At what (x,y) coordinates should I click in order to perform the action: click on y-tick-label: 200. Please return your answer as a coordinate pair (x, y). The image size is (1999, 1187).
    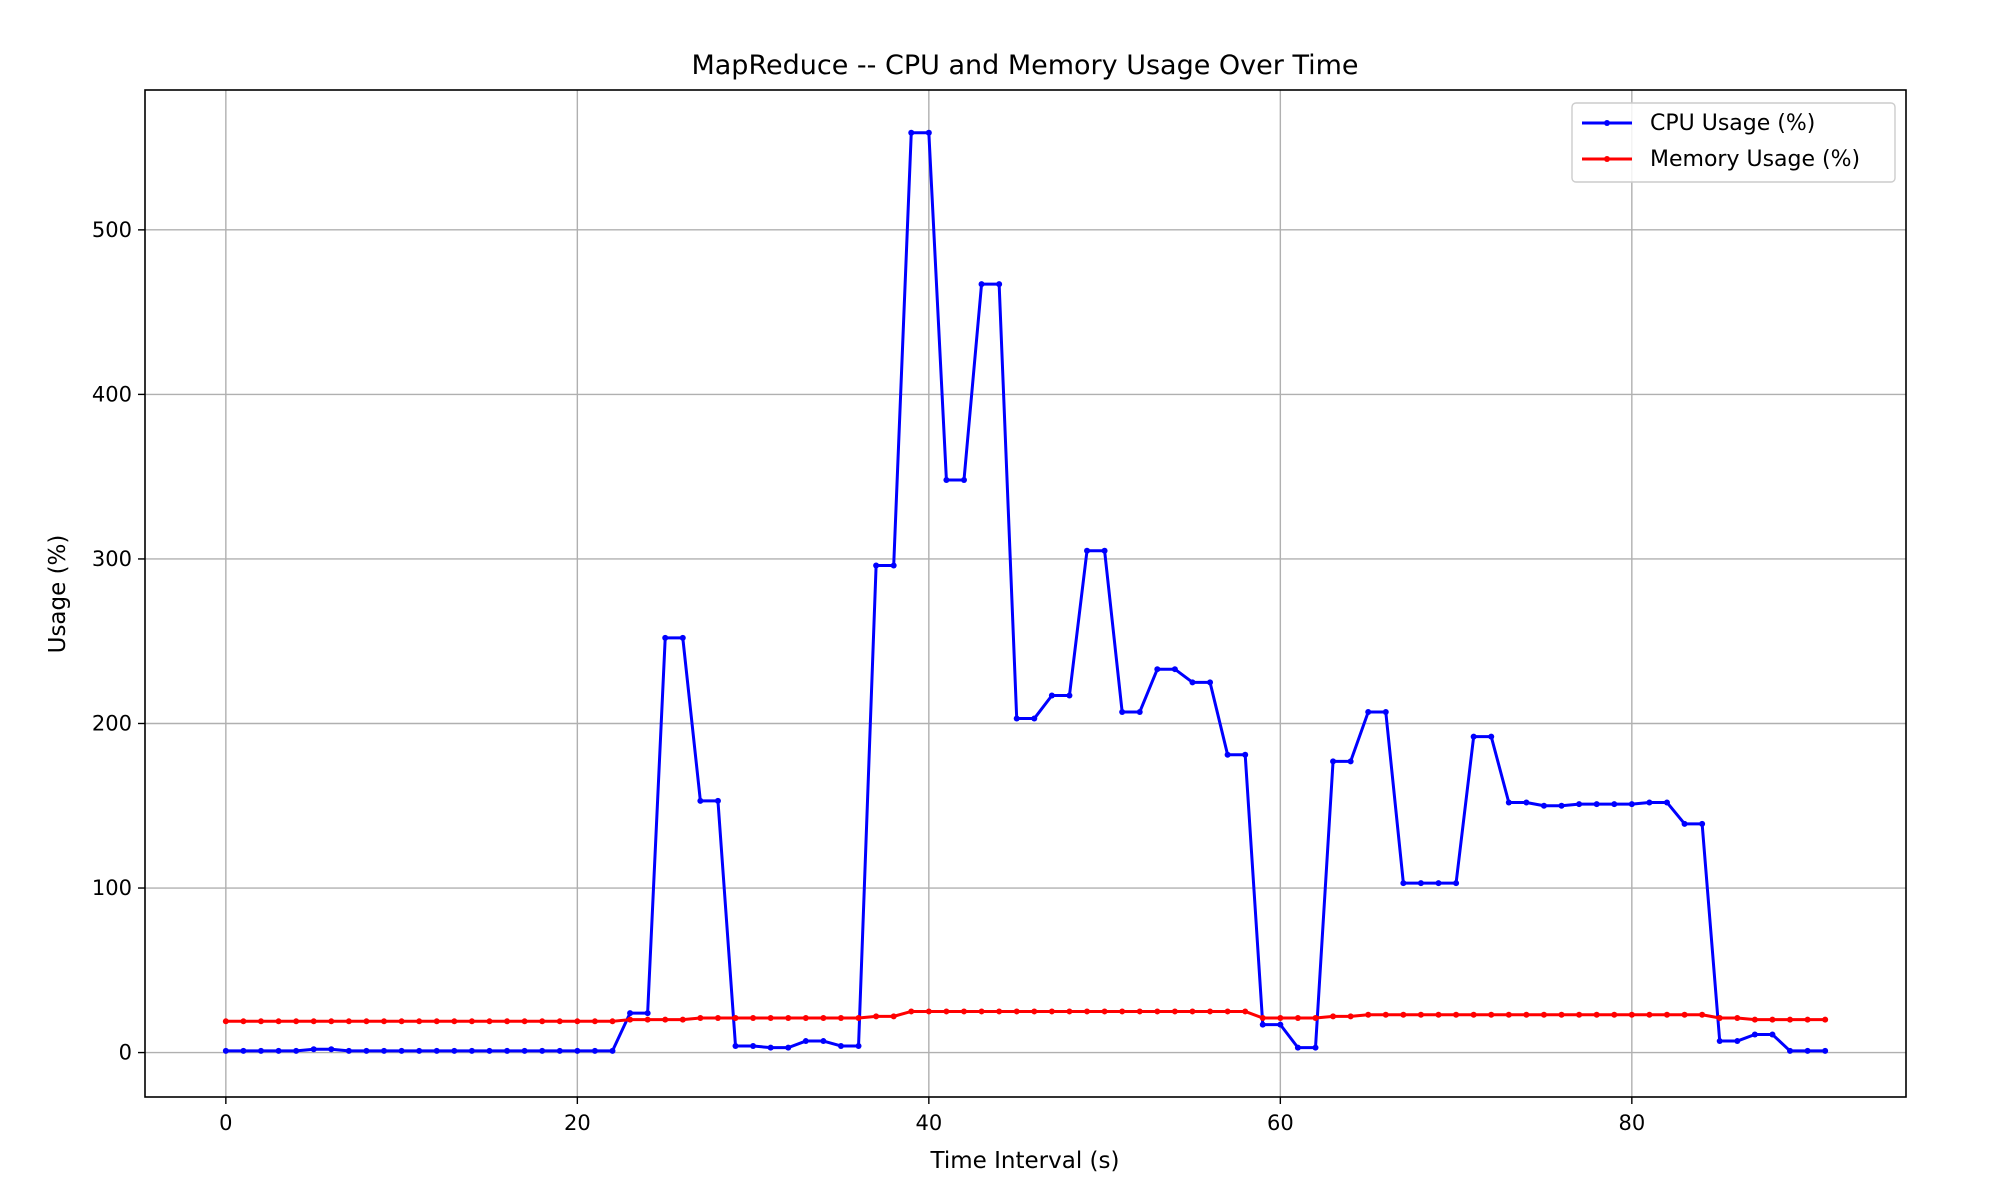
    Looking at the image, I should click on (112, 723).